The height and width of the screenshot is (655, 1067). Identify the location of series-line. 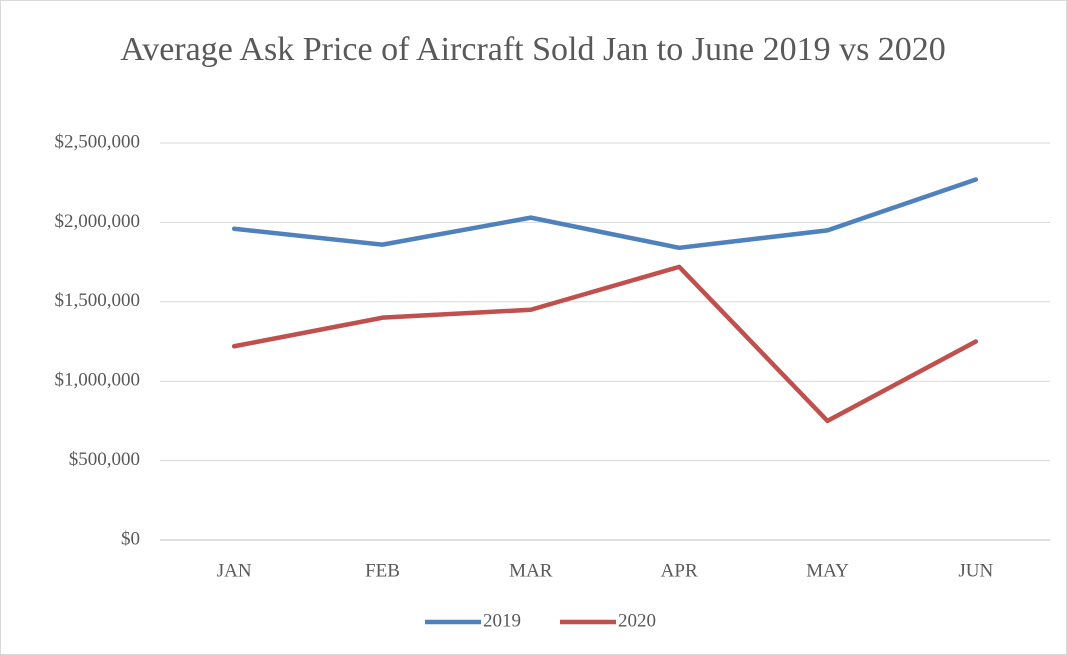
(605, 214).